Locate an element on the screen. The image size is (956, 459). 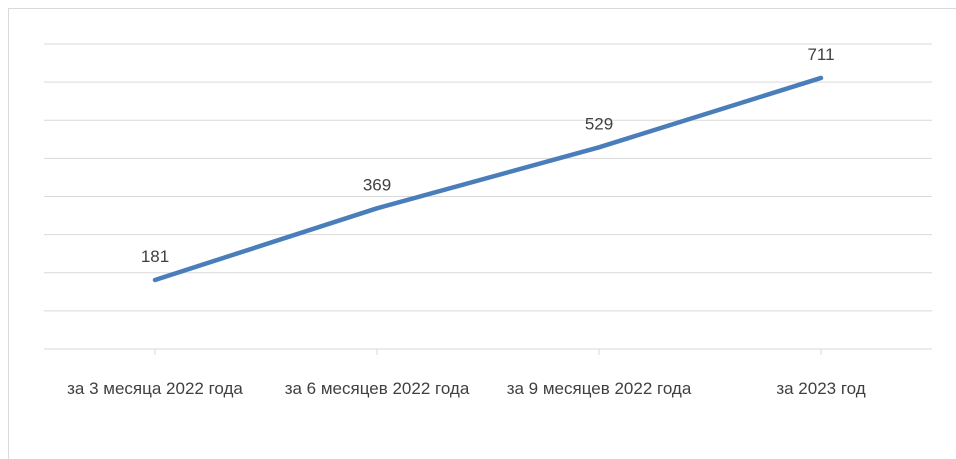
x-tick-label: за 3 месяца 2022 года is located at coordinates (155, 388).